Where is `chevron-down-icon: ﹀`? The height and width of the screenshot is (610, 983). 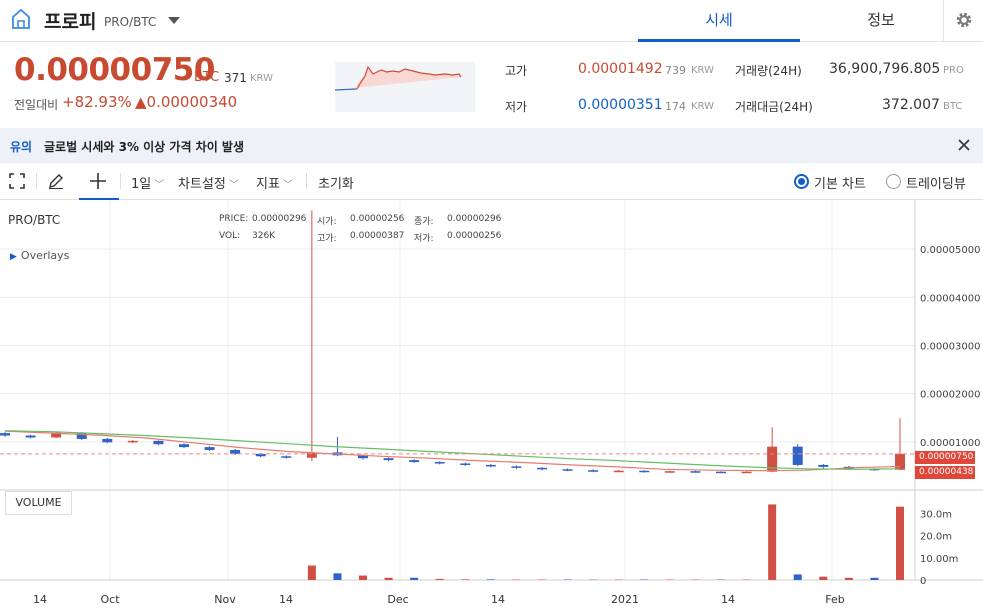
chevron-down-icon: ﹀ is located at coordinates (159, 185).